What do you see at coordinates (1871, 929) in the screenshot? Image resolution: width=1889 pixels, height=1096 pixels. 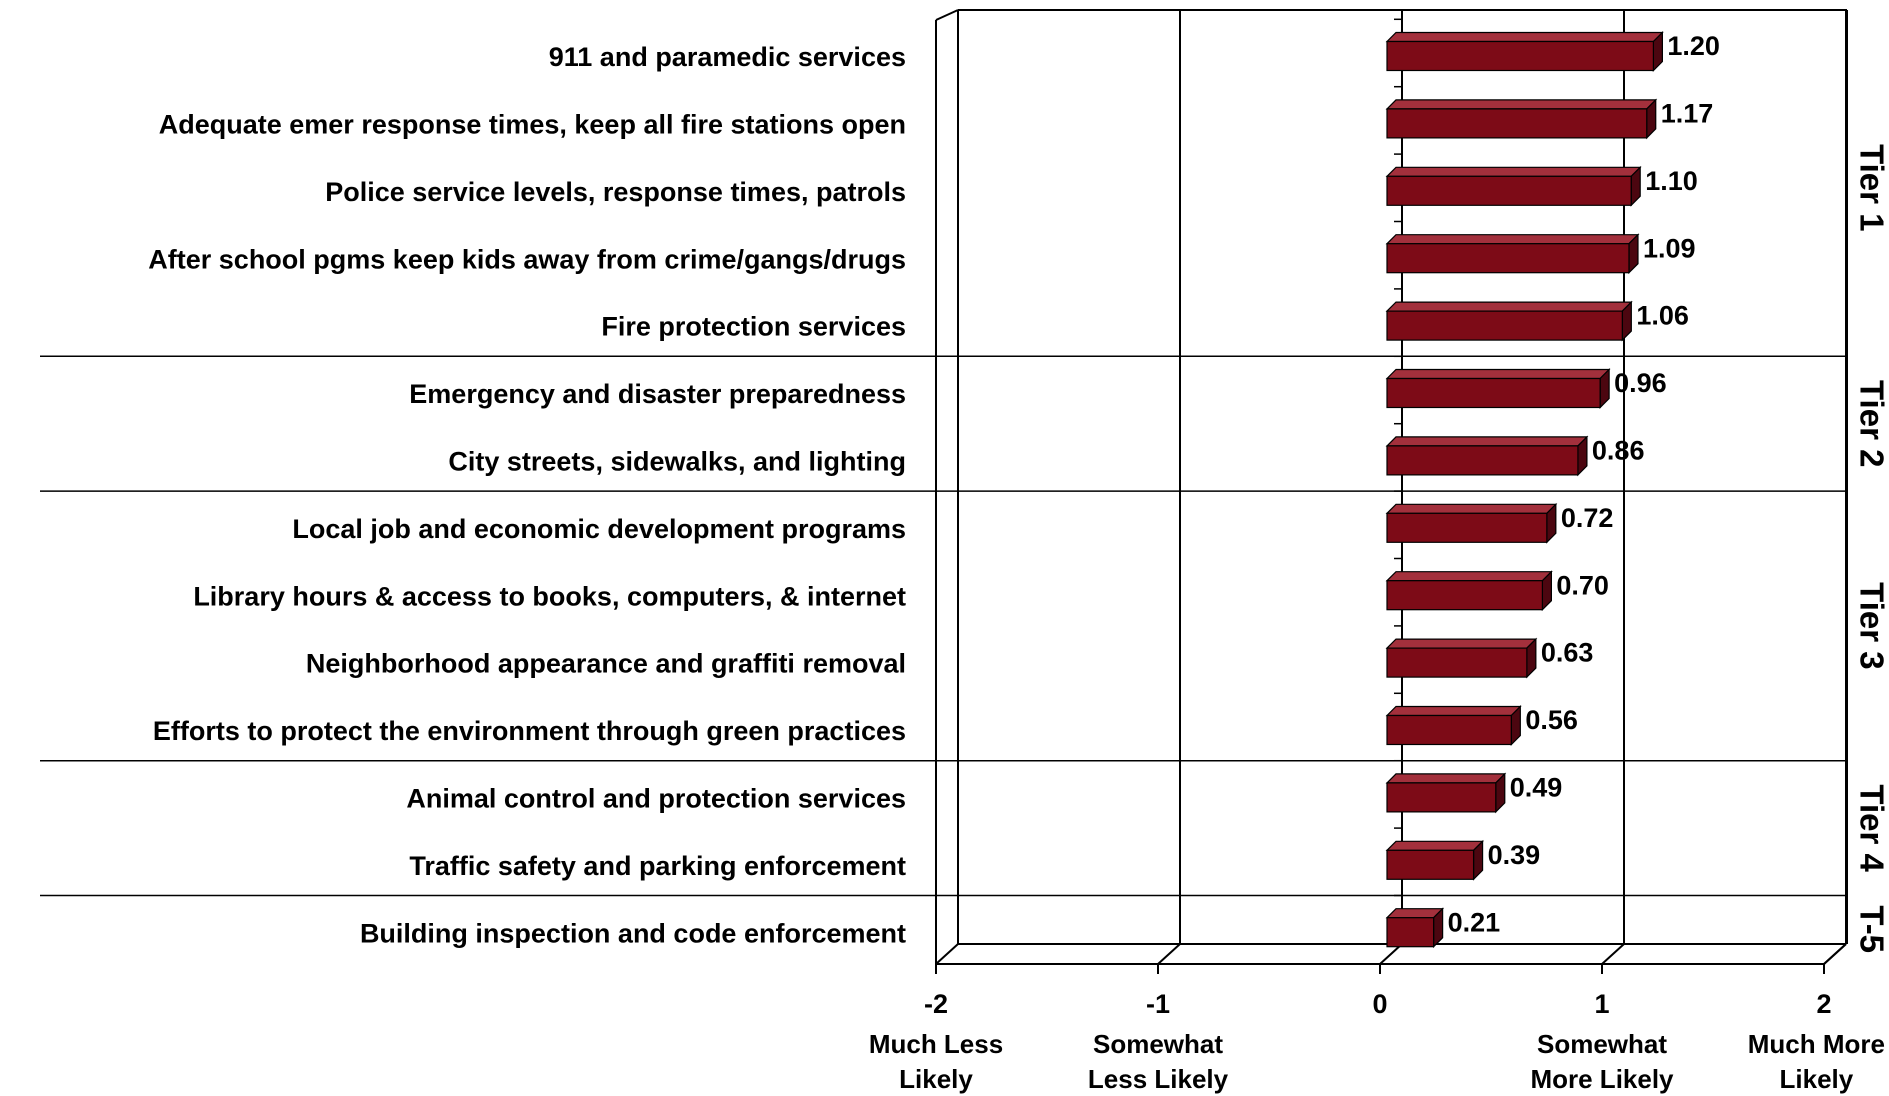 I see `tier-label: T-5` at bounding box center [1871, 929].